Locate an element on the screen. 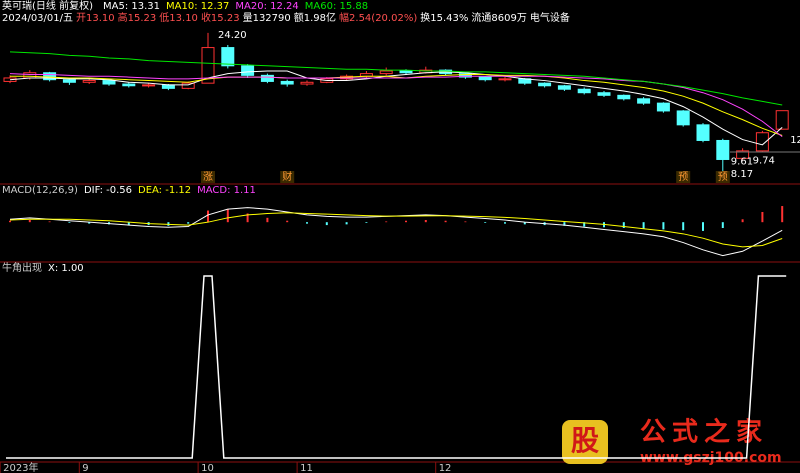  date-label: 12 is located at coordinates (445, 468).